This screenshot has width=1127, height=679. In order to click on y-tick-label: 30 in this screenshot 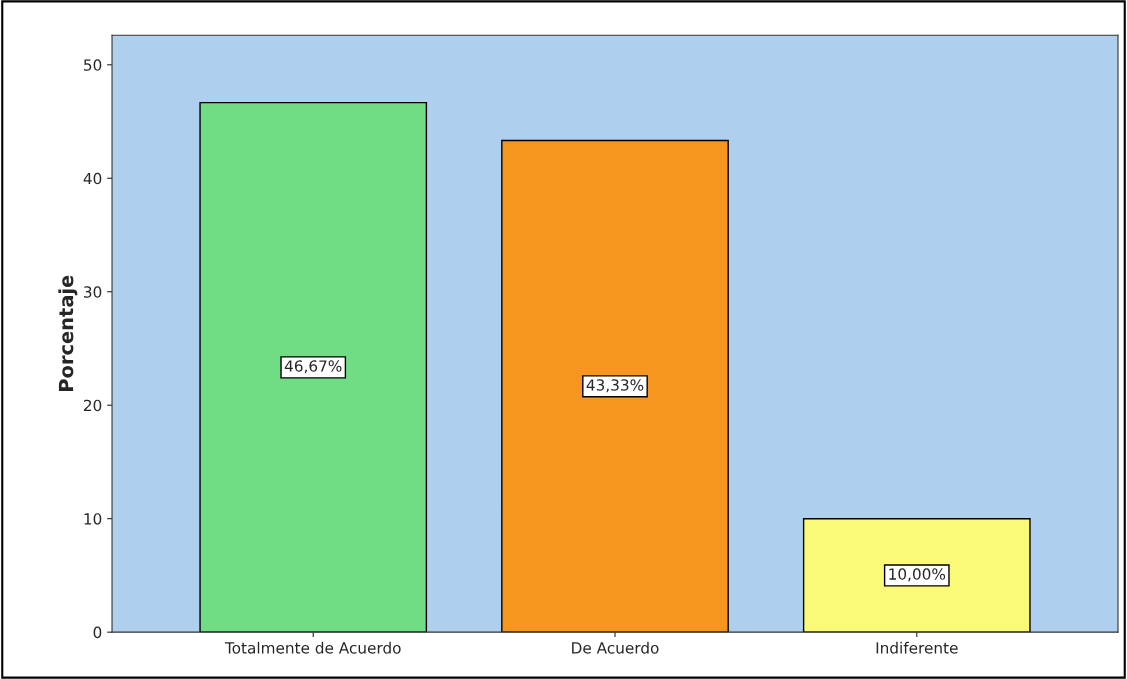, I will do `click(93, 292)`.